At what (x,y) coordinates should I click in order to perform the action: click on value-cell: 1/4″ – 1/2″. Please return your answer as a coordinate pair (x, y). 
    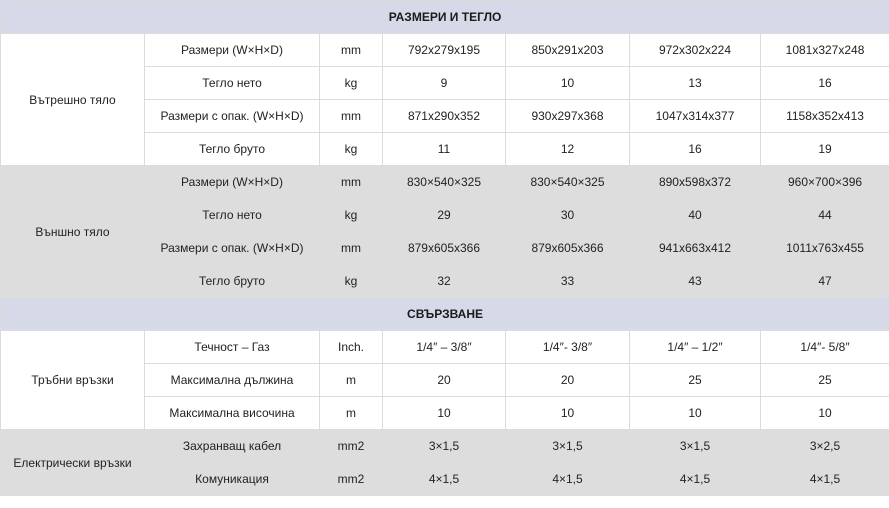
    Looking at the image, I should click on (695, 347).